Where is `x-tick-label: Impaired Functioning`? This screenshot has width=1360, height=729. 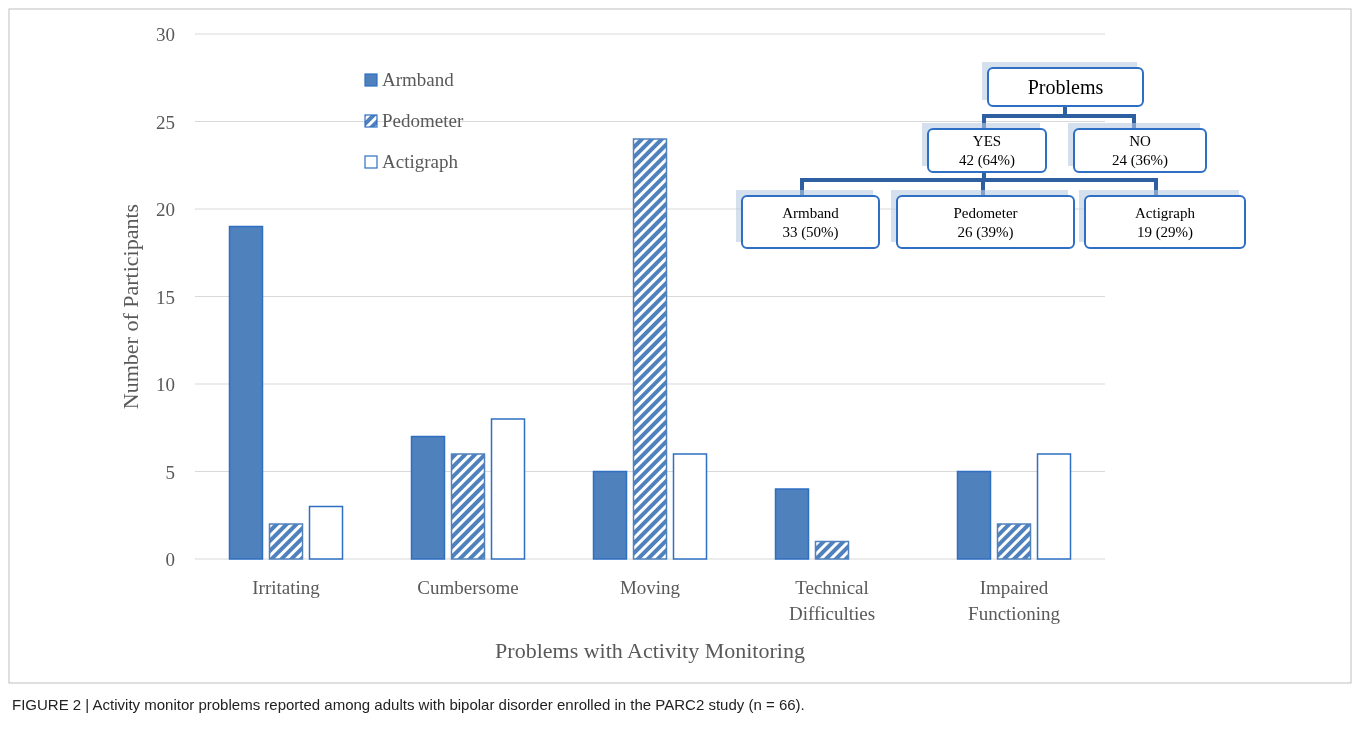
x-tick-label: Impaired Functioning is located at coordinates (1014, 600).